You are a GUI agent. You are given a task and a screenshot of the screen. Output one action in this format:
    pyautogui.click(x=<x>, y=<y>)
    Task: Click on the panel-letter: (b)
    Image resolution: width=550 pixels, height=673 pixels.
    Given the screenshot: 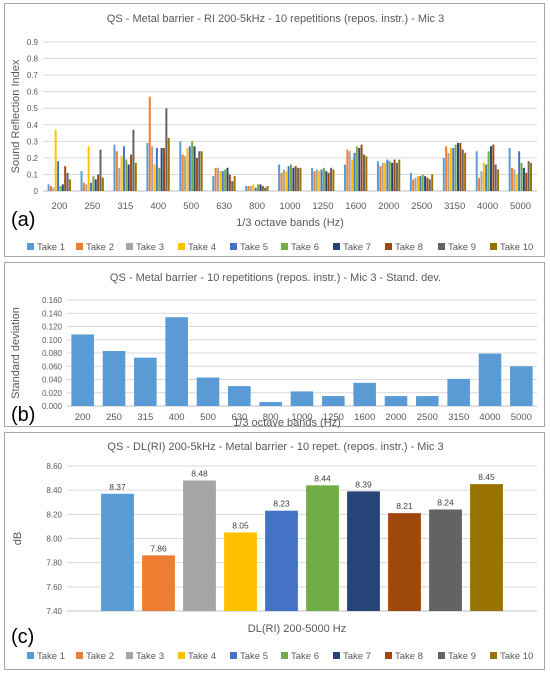 What is the action you would take?
    pyautogui.click(x=23, y=415)
    